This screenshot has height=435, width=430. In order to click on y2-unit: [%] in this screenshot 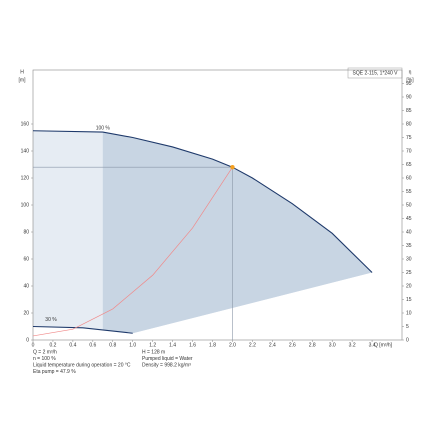, I will do `click(410, 80)`.